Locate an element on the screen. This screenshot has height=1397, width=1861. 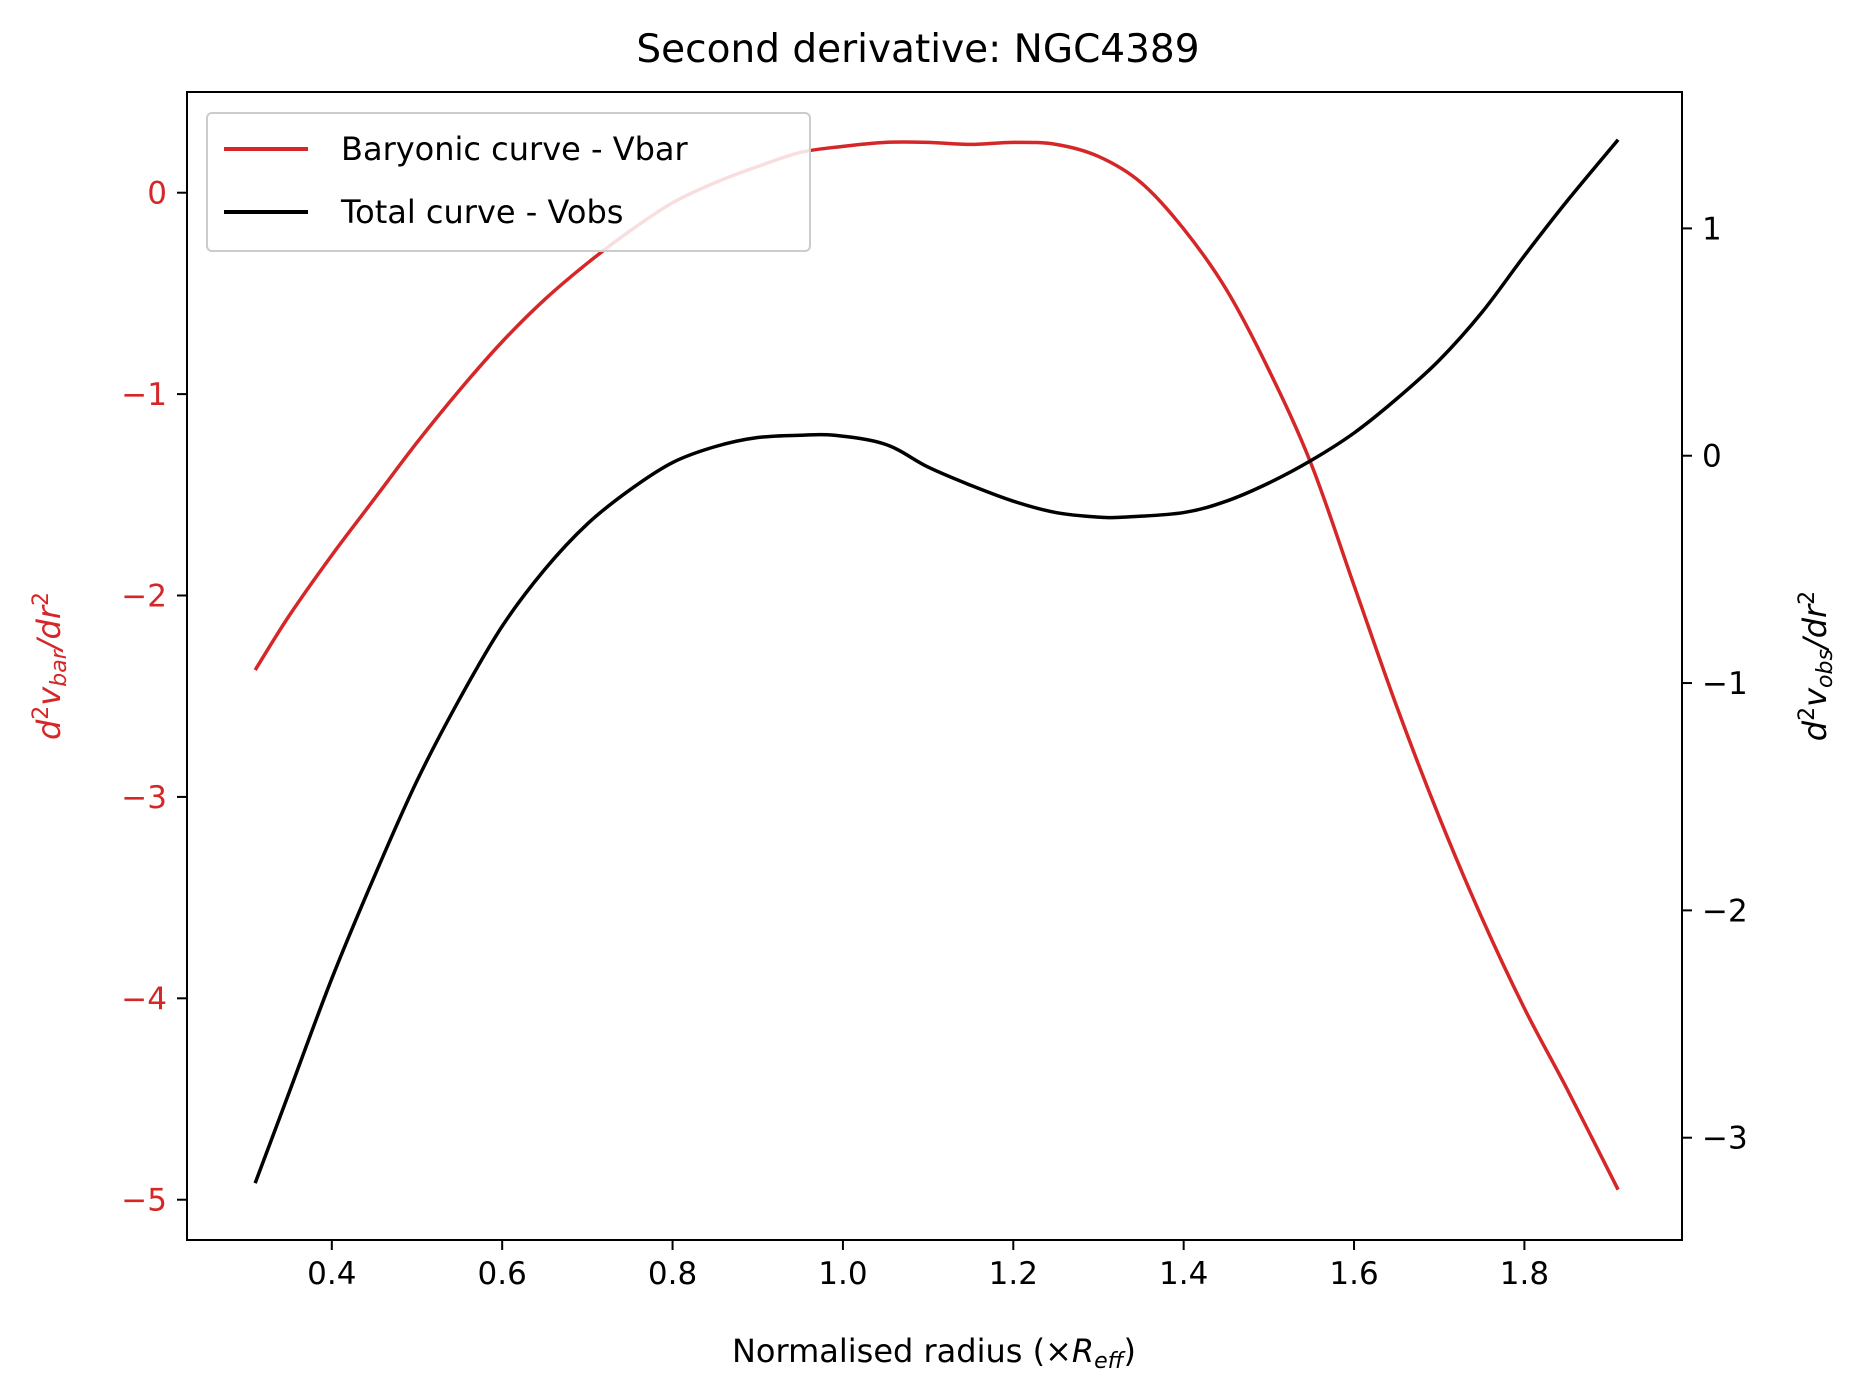
y-left-tick-label: 0 is located at coordinates (157, 194).